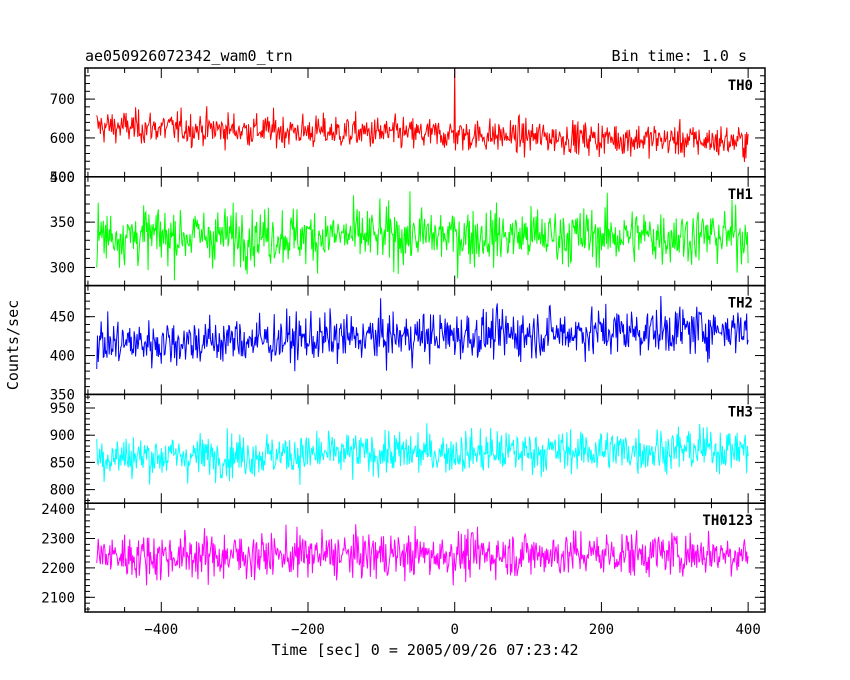  What do you see at coordinates (422, 555) in the screenshot?
I see `series-line-th0123` at bounding box center [422, 555].